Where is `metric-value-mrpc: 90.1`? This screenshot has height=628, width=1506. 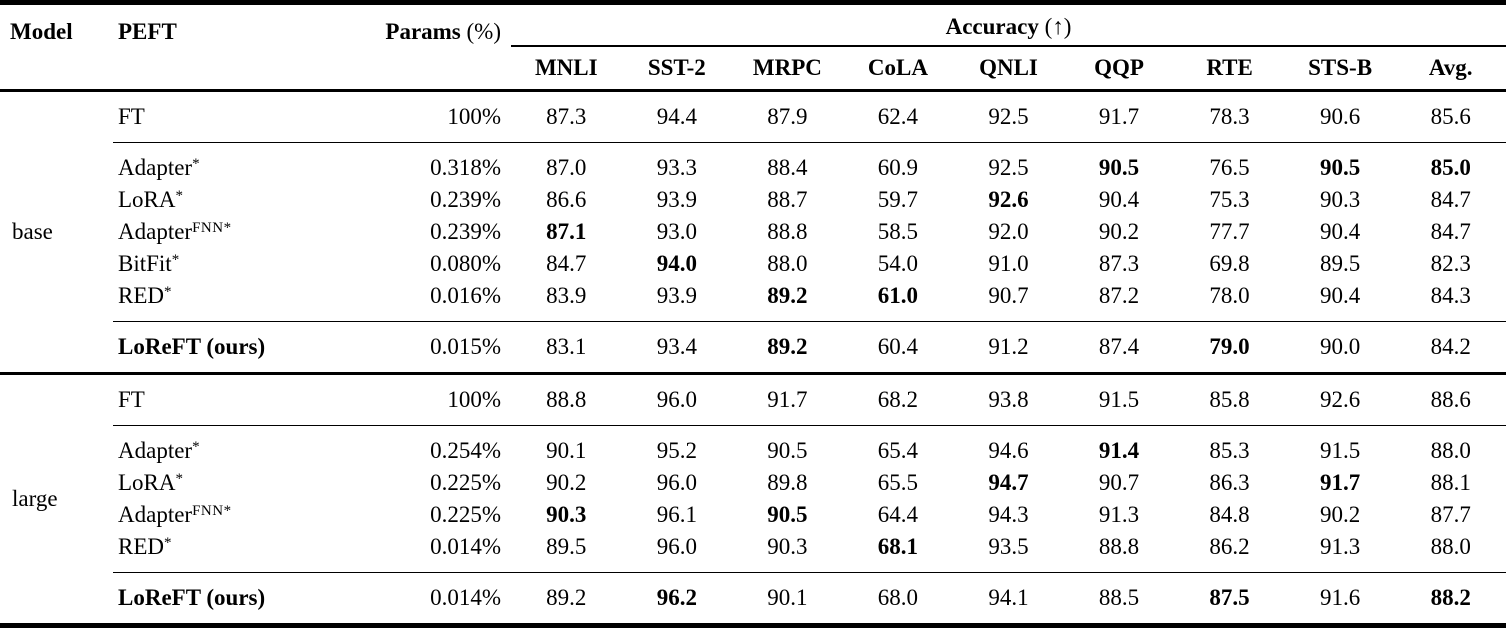
metric-value-mrpc: 90.1 is located at coordinates (787, 599).